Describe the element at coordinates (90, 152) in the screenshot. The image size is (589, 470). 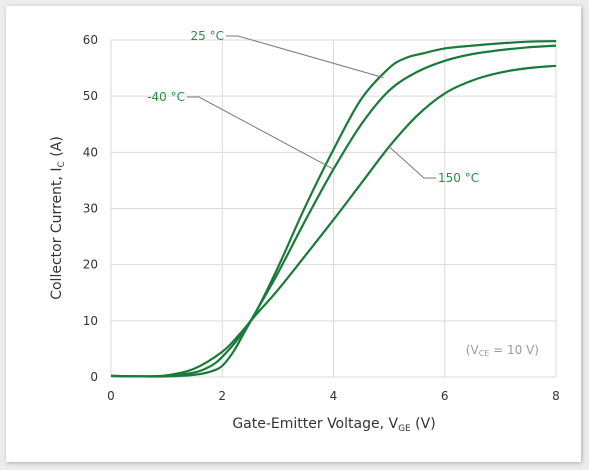
I see `y-tick-label: 40` at that location.